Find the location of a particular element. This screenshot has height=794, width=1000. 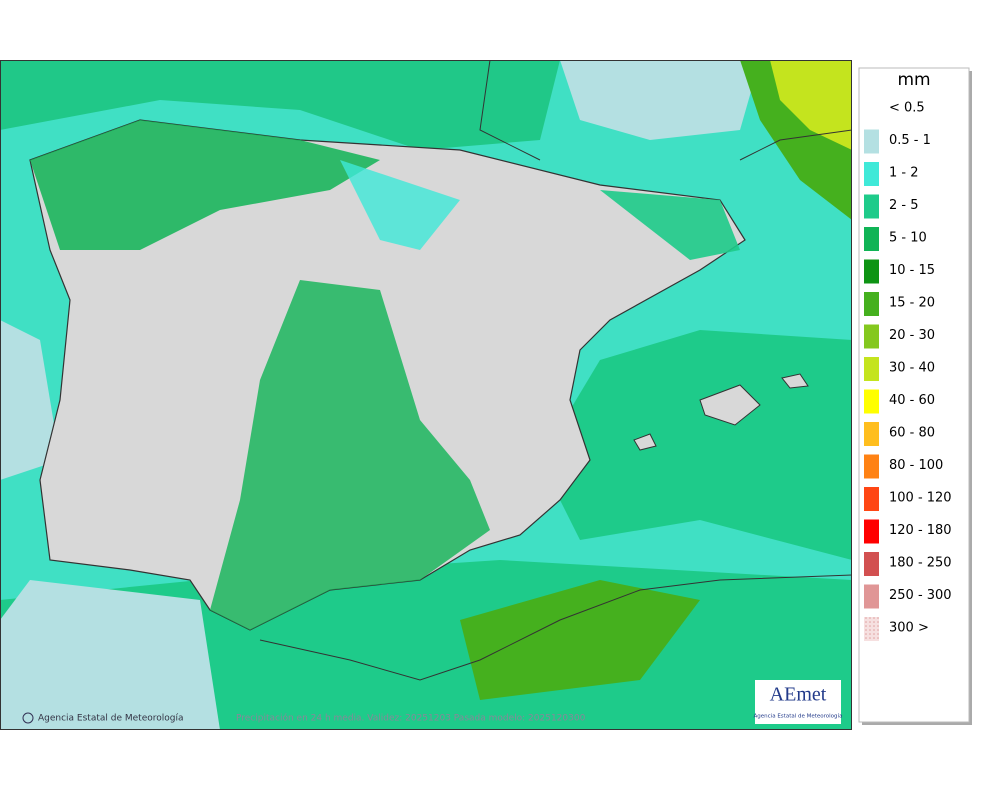

credit: Agencia Estatal de Meteorología is located at coordinates (111, 719).